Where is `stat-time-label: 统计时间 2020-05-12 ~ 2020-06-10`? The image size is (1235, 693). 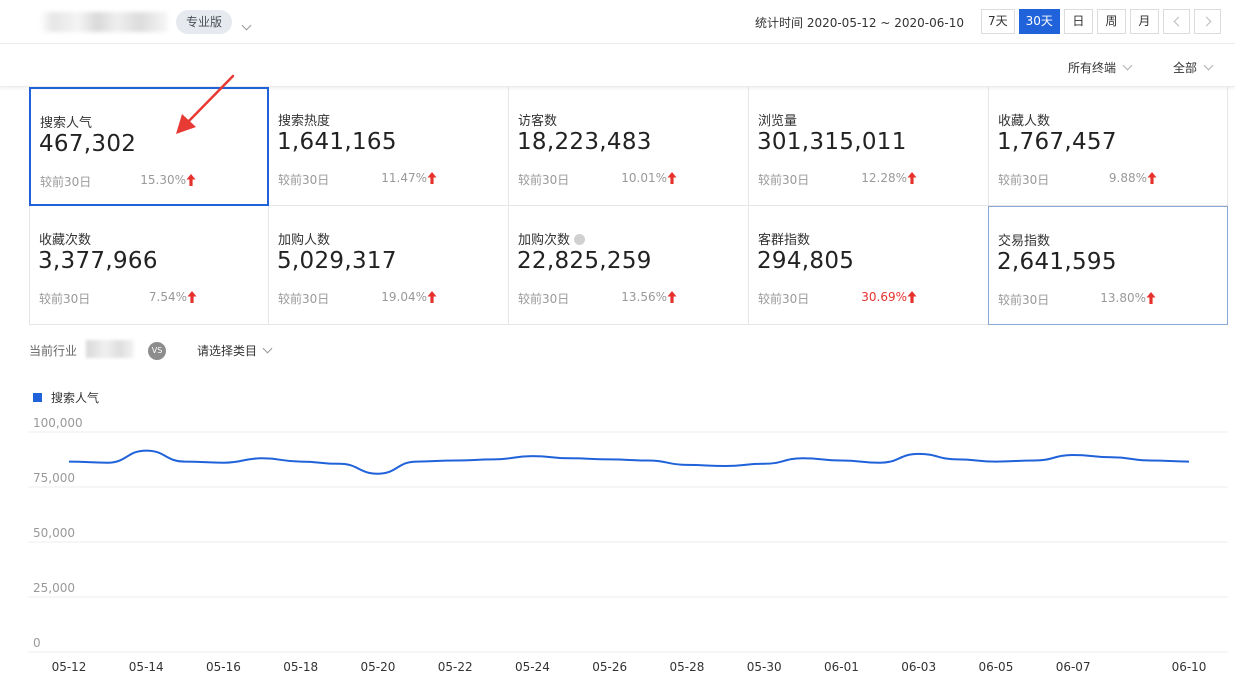
stat-time-label: 统计时间 2020-05-12 ~ 2020-06-10 is located at coordinates (859, 23).